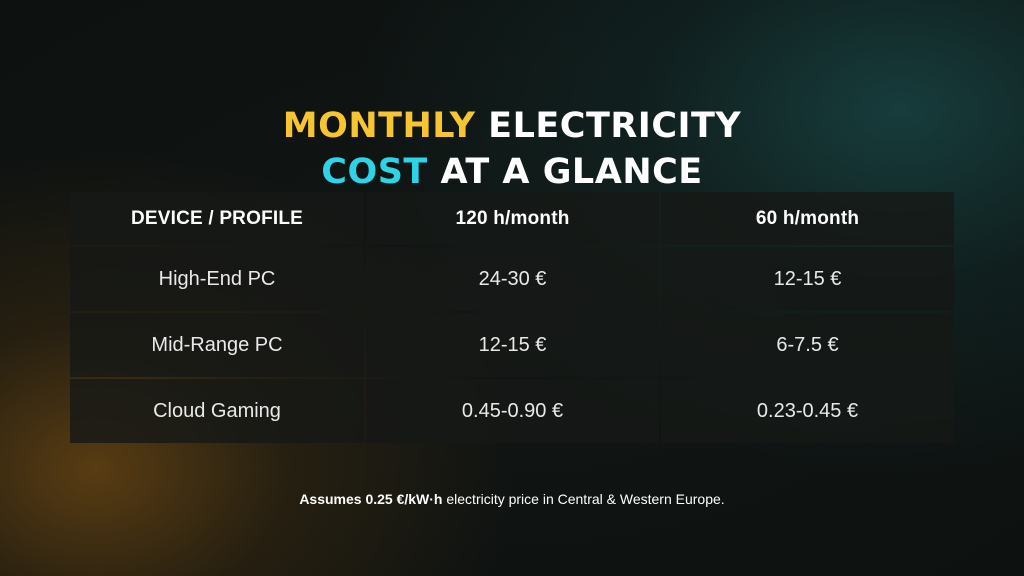 The height and width of the screenshot is (576, 1024). What do you see at coordinates (379, 126) in the screenshot?
I see `title-accent-monthly: MONTHLY` at bounding box center [379, 126].